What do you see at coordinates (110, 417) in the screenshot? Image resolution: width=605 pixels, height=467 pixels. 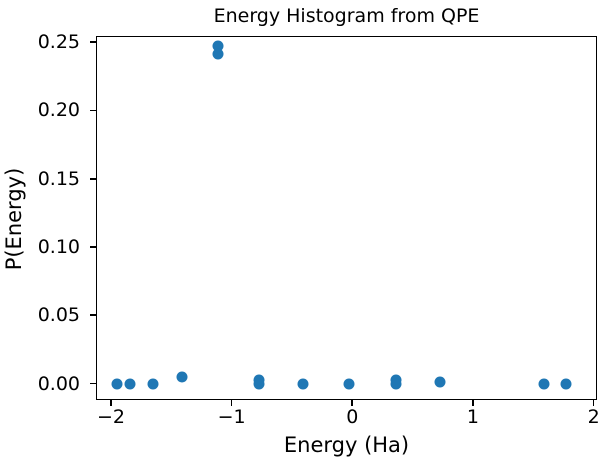 I see `x-tick-label: −2` at bounding box center [110, 417].